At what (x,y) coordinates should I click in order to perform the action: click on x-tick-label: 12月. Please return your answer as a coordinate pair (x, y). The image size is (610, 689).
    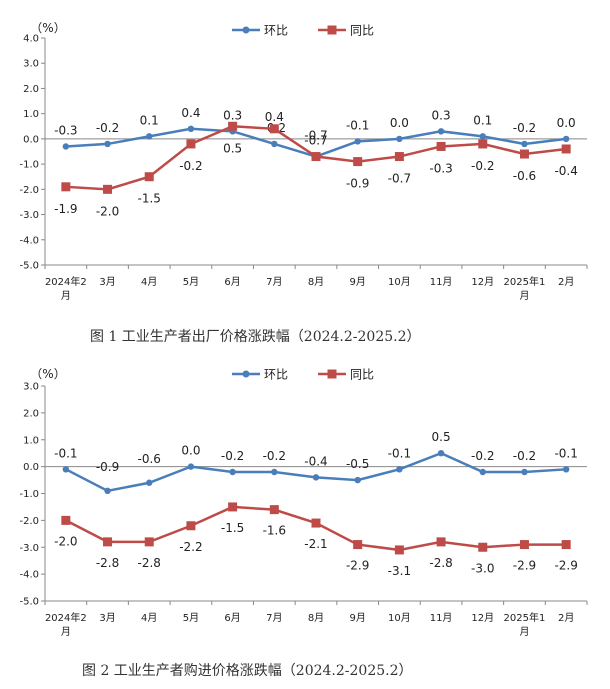
    Looking at the image, I should click on (482, 282).